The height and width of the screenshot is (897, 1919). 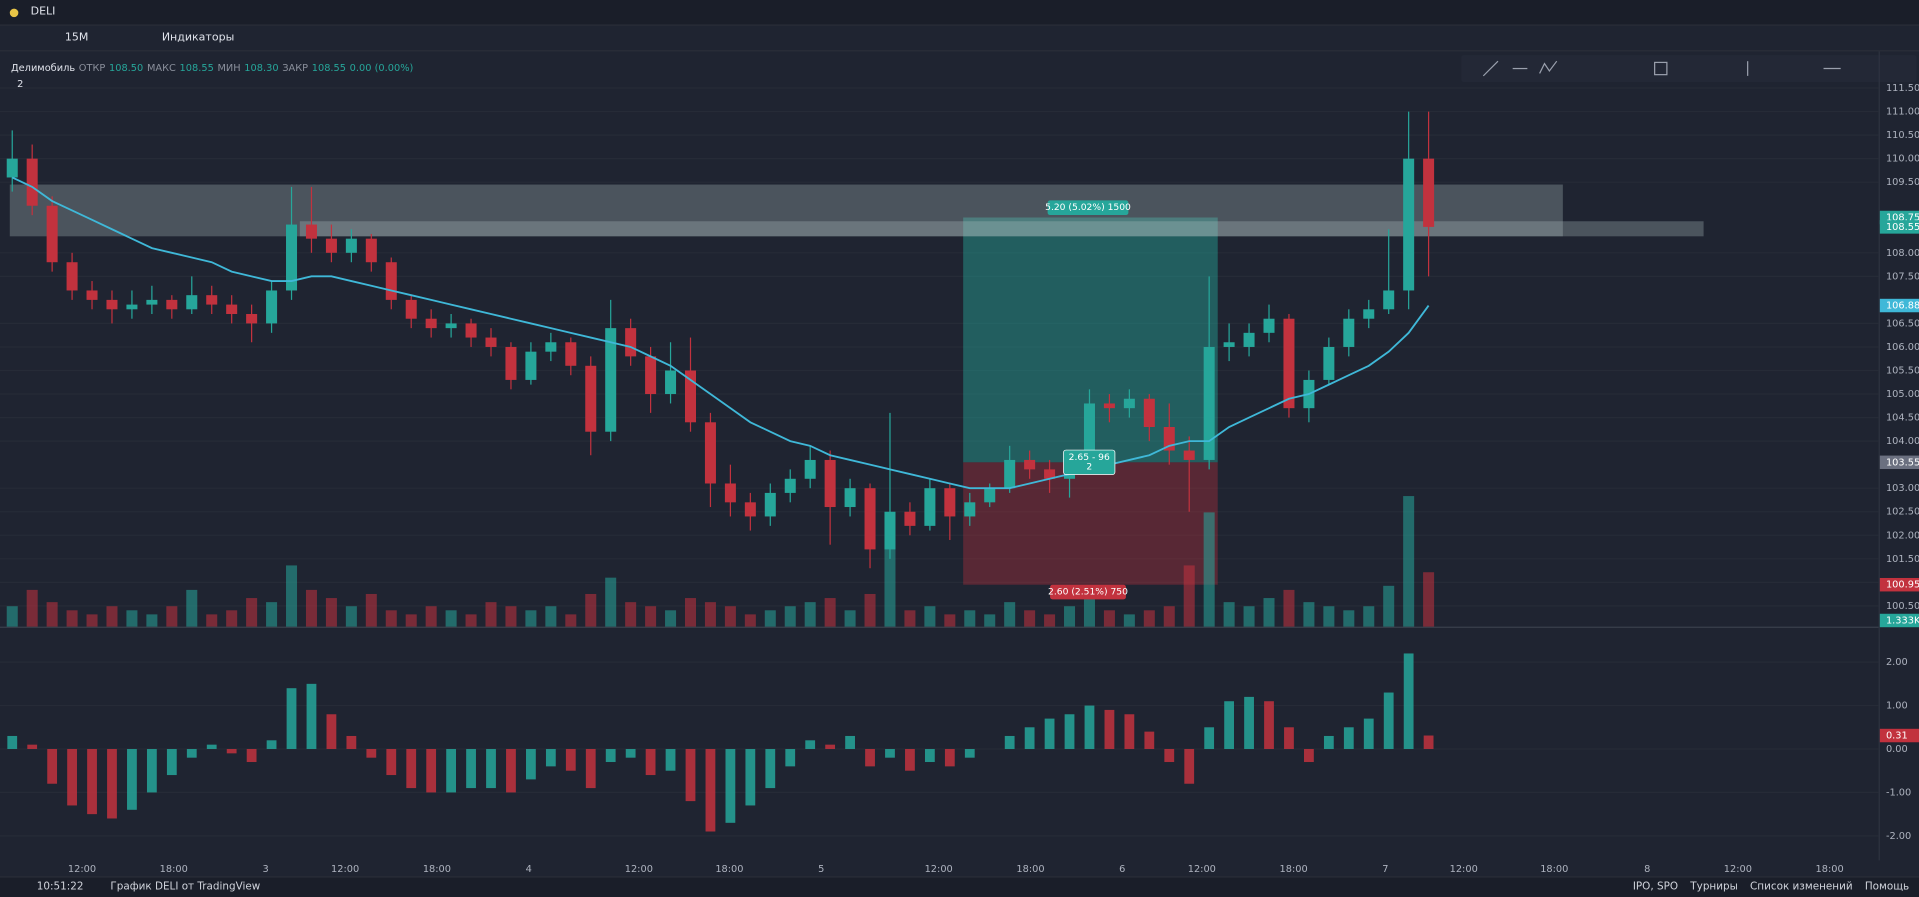 I want to click on price-badge-label: 100.95, so click(x=1902, y=585).